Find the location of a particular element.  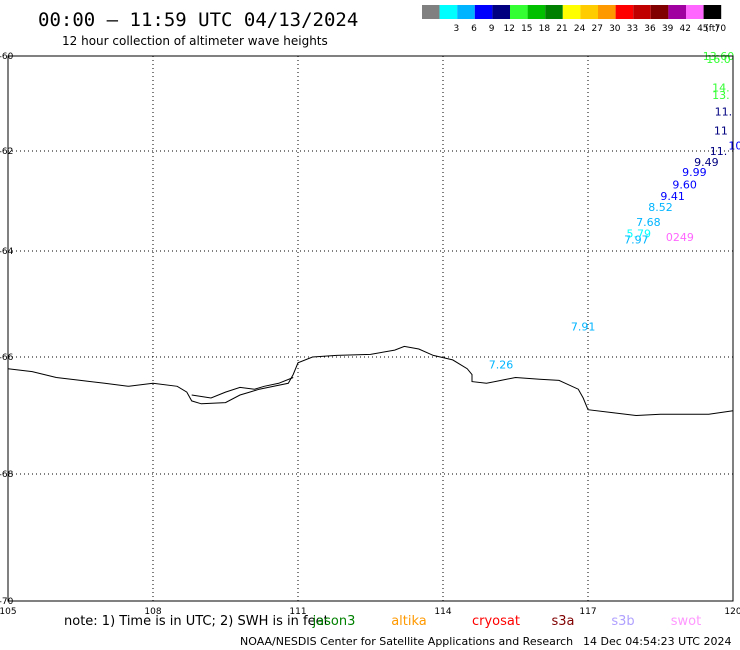

satellite-s3b: s3b is located at coordinates (622, 621).